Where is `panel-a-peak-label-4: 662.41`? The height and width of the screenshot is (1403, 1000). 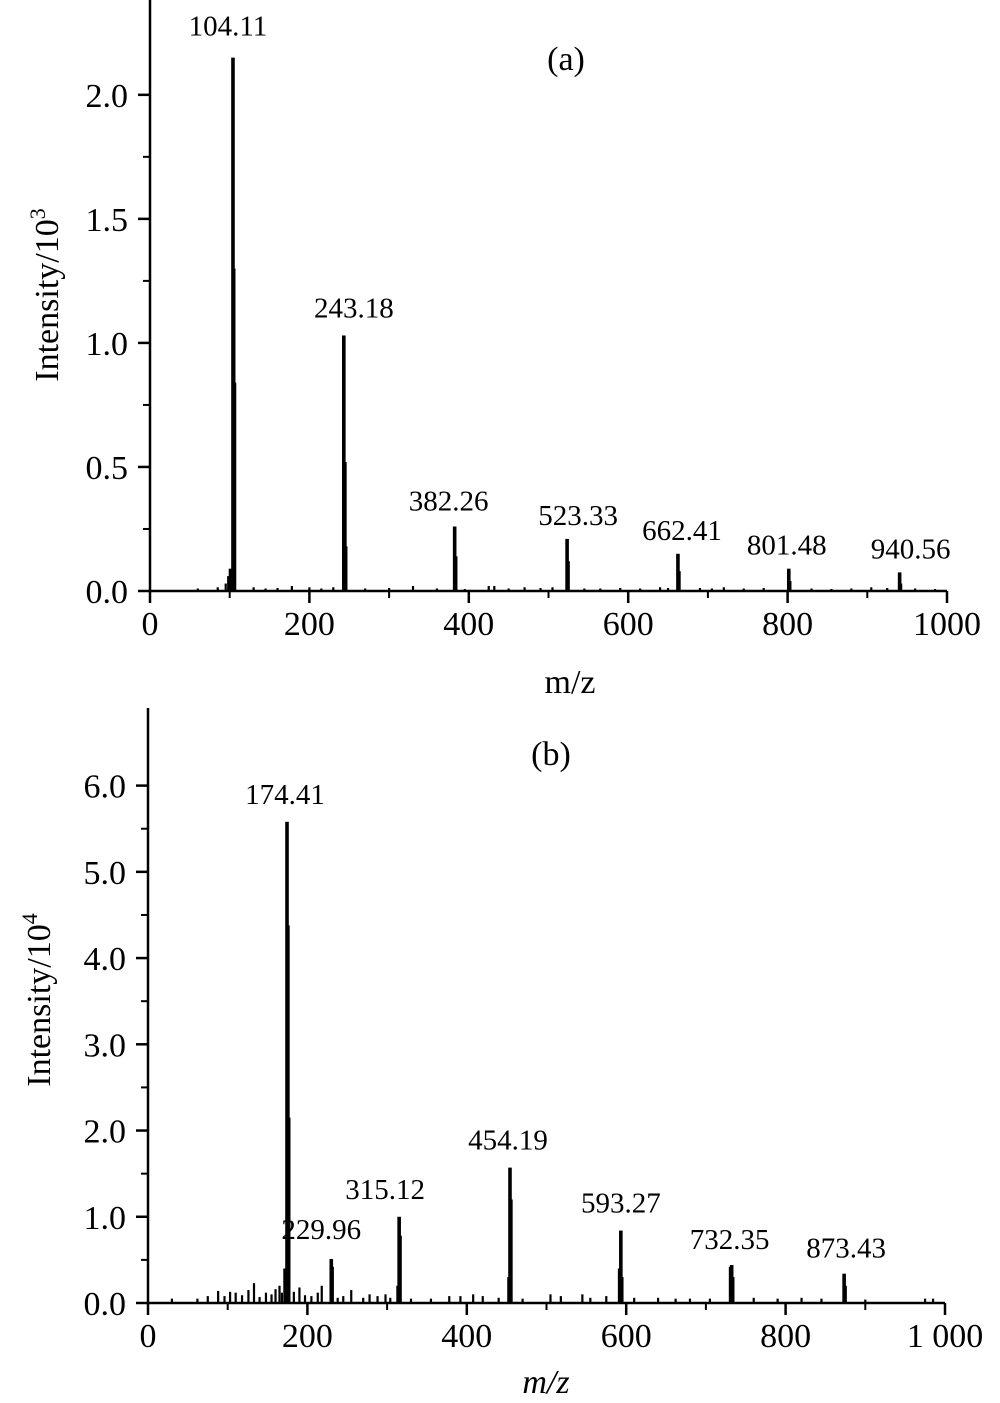
panel-a-peak-label-4: 662.41 is located at coordinates (682, 531).